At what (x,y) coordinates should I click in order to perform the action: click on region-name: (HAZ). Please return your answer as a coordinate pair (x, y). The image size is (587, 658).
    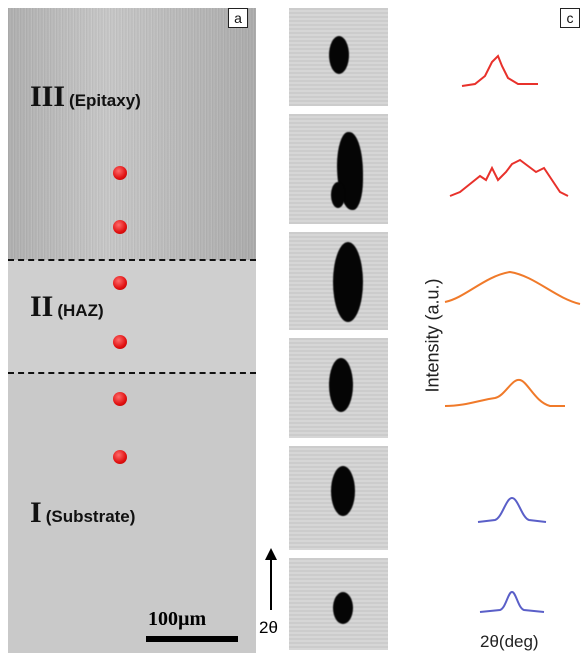
    Looking at the image, I should click on (80, 310).